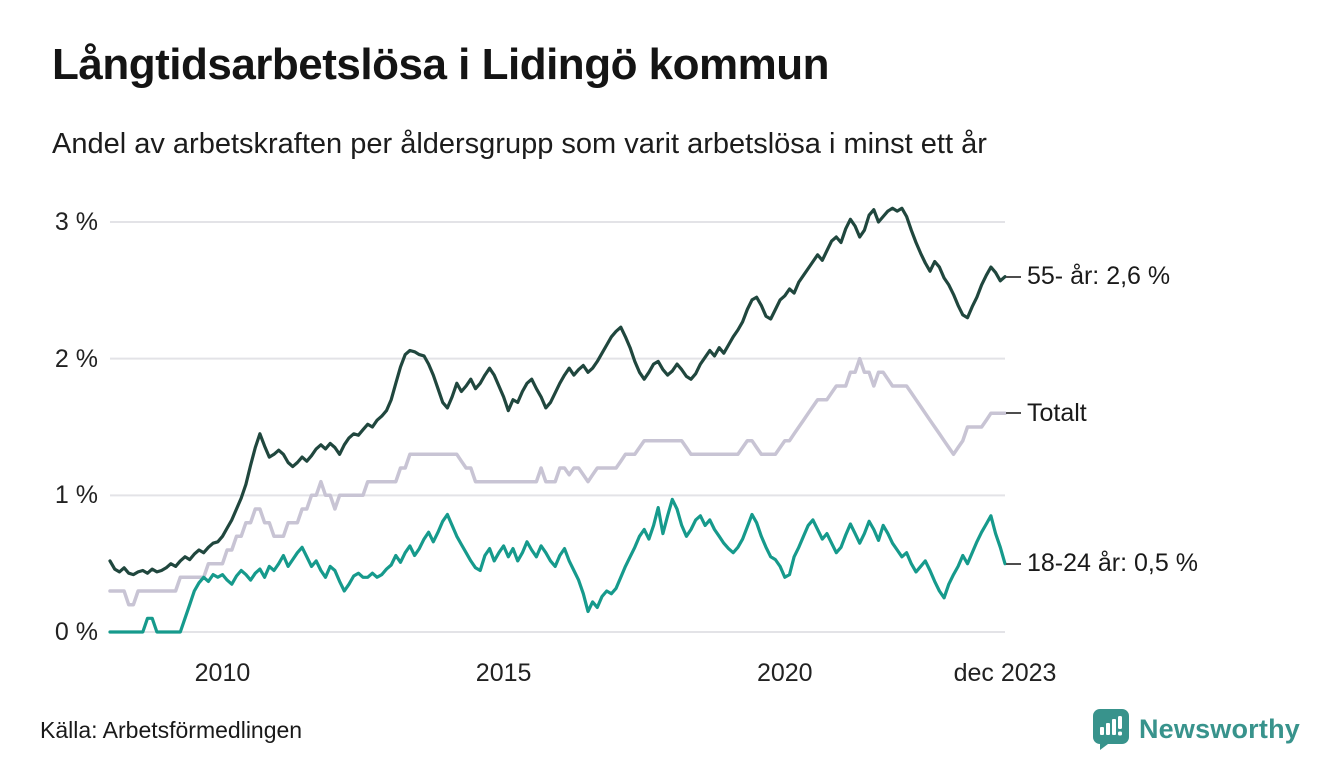 This screenshot has height=780, width=1340. What do you see at coordinates (1110, 729) in the screenshot?
I see `bar-chart-speech-bubble-icon` at bounding box center [1110, 729].